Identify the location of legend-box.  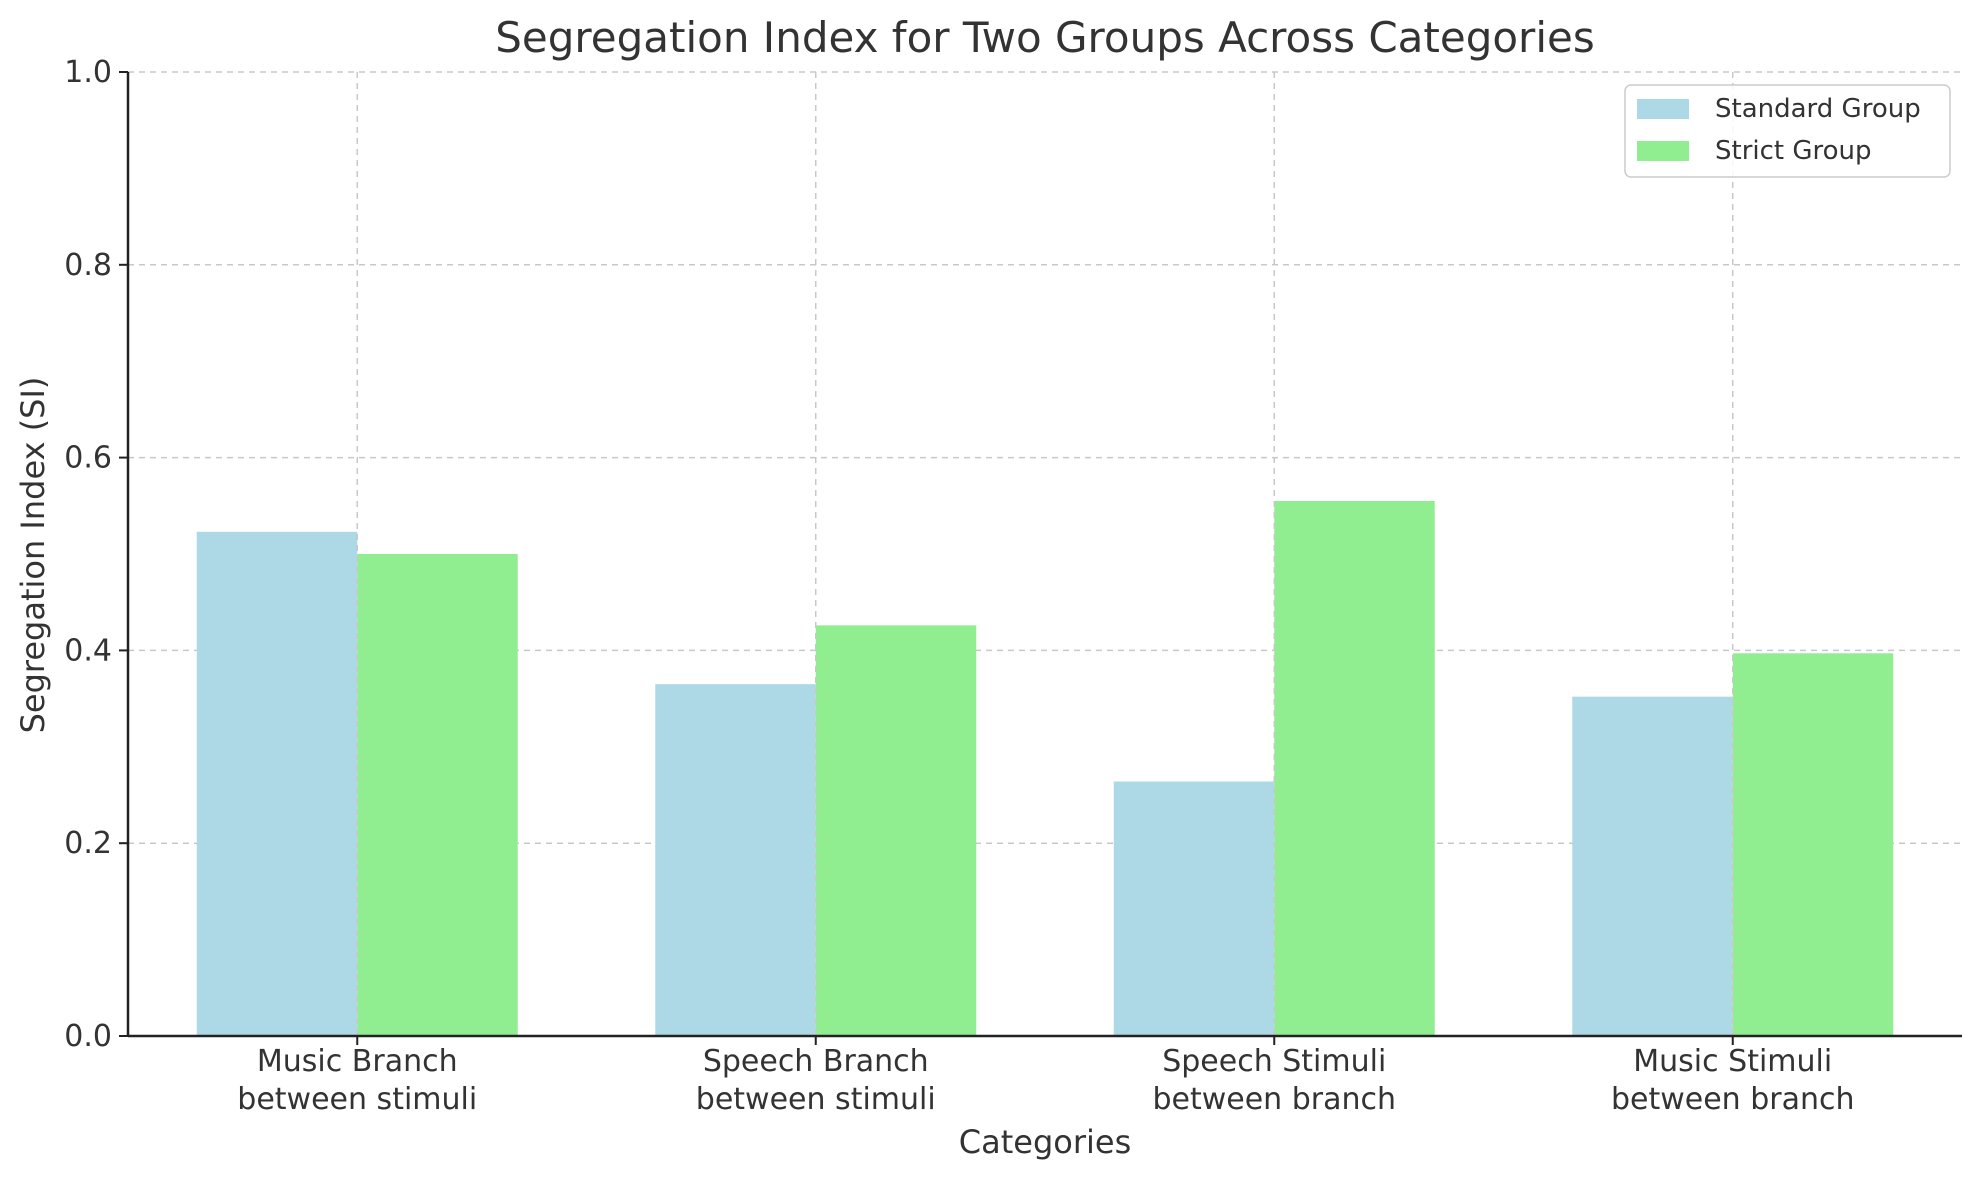
(1787, 131).